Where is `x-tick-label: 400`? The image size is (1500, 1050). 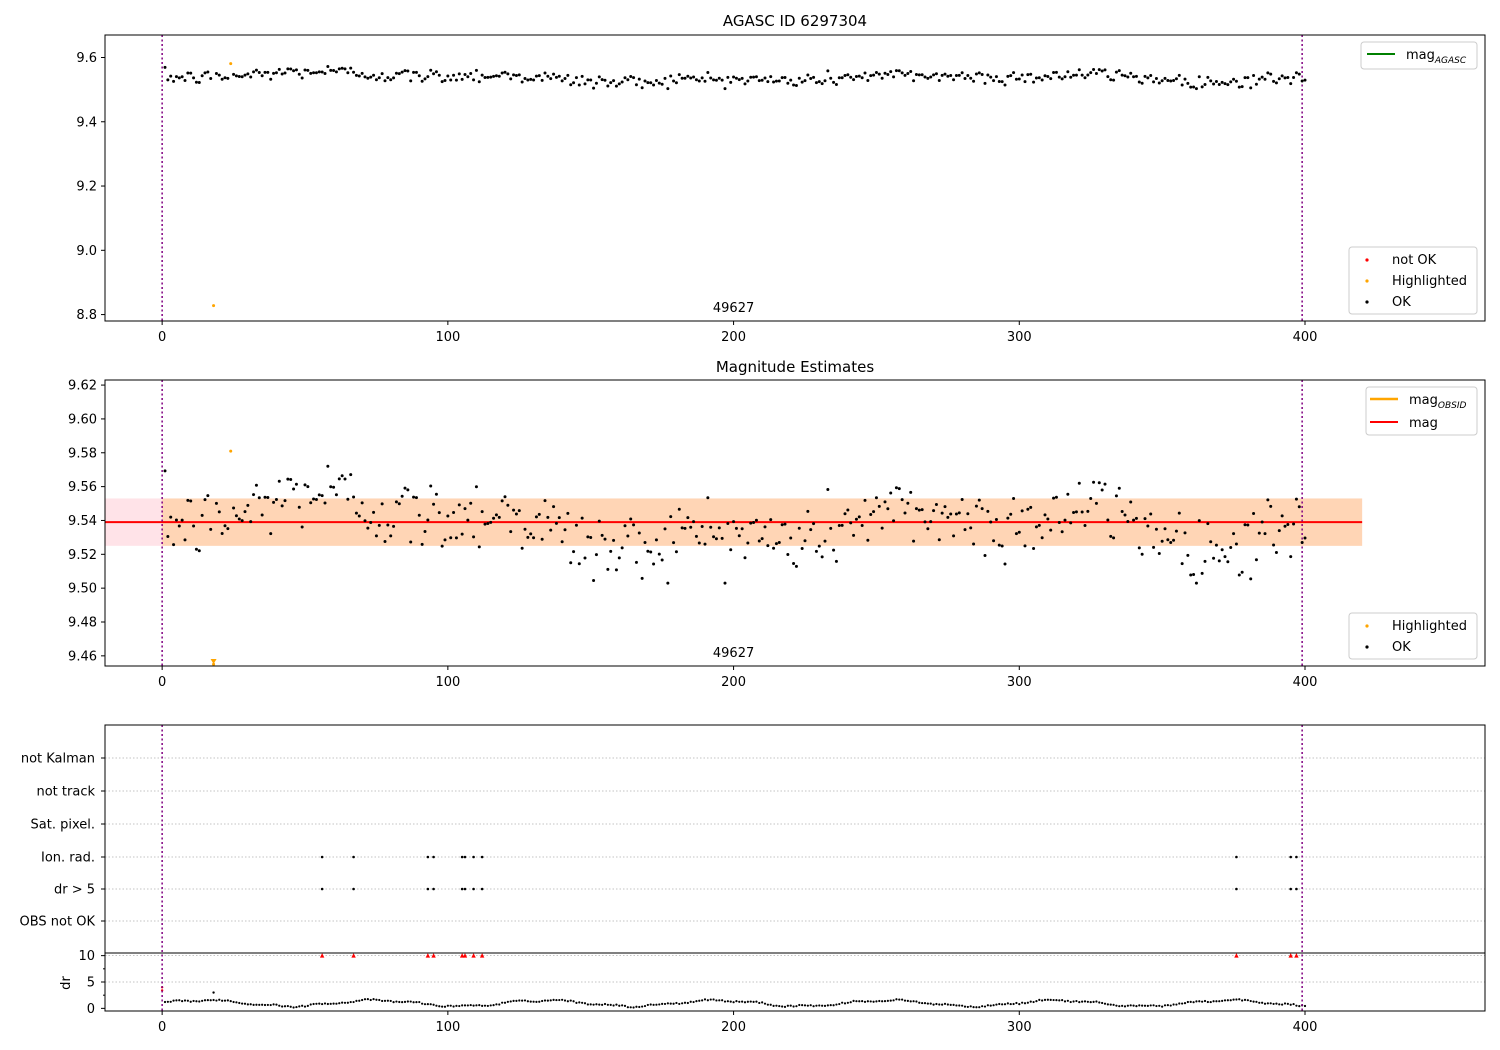 x-tick-label: 400 is located at coordinates (1305, 1027).